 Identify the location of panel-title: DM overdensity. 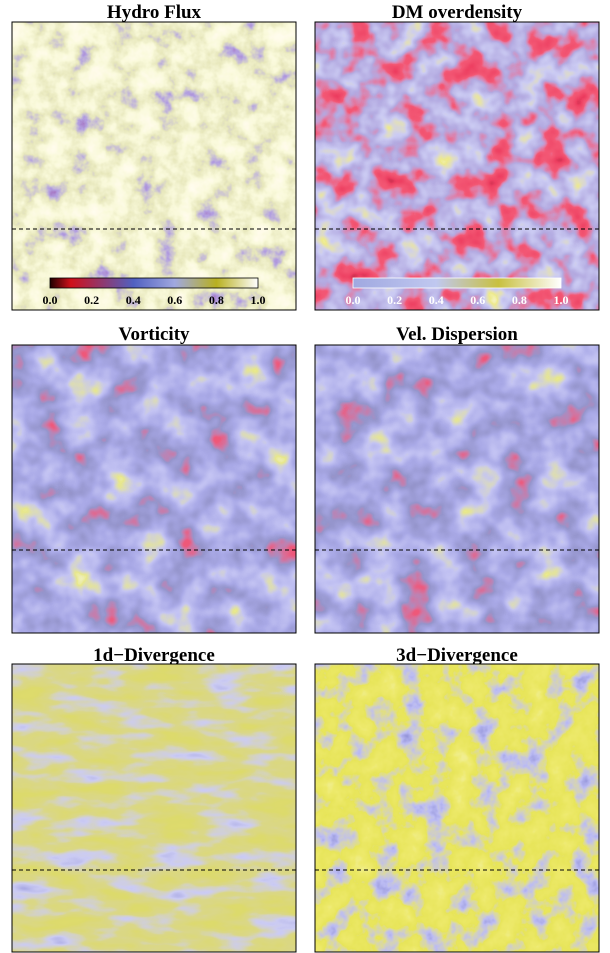
(457, 12).